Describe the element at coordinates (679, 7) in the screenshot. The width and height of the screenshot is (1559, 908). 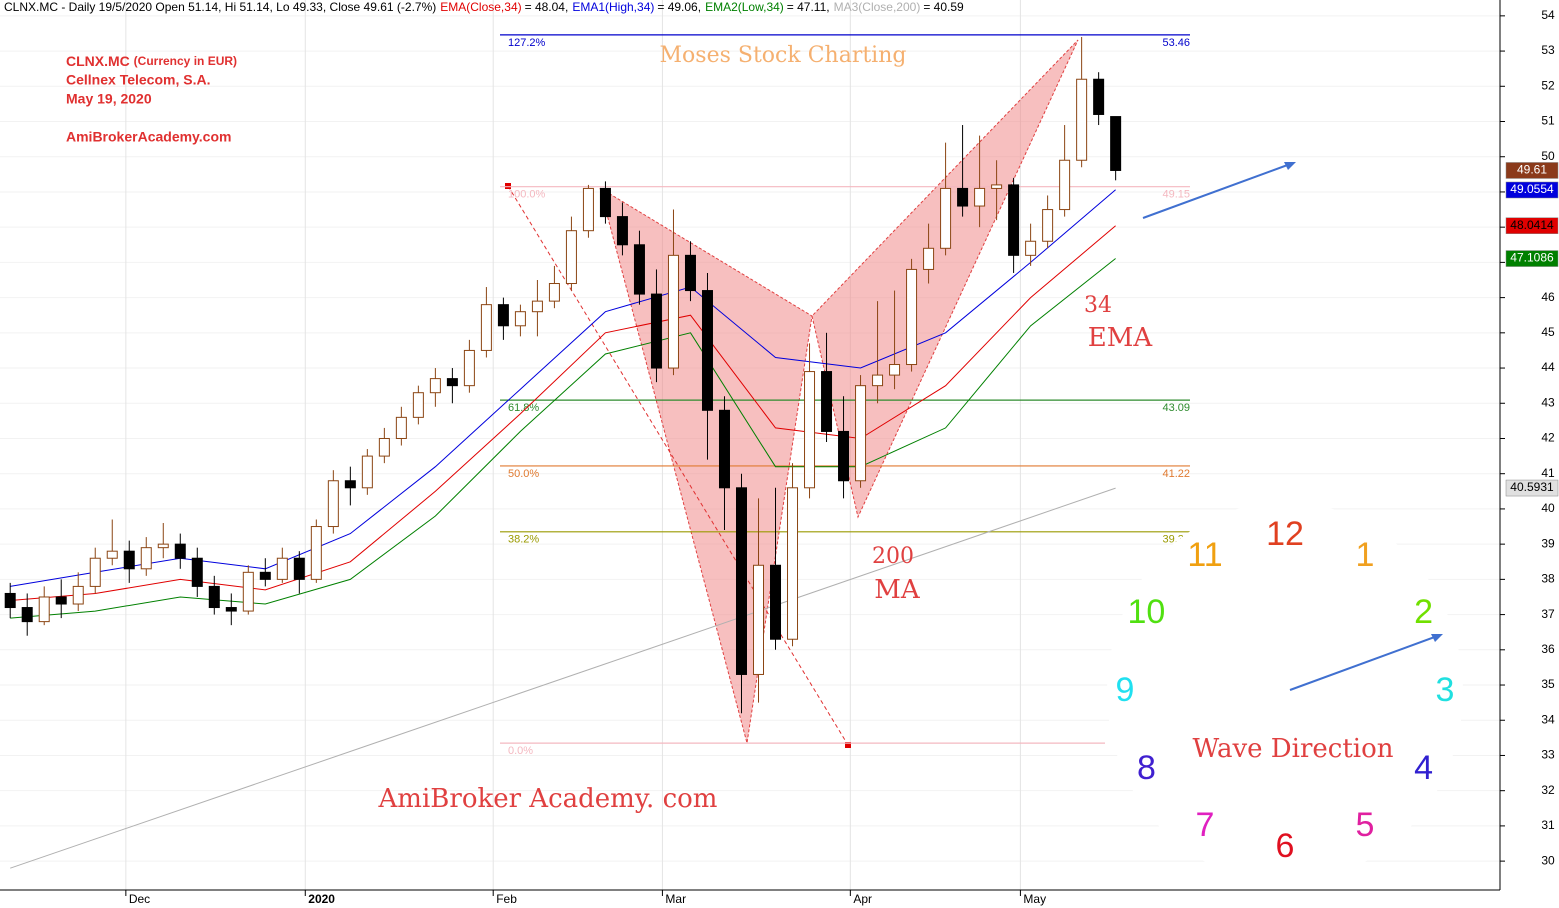
I see `indicator-value: = 49.06,` at that location.